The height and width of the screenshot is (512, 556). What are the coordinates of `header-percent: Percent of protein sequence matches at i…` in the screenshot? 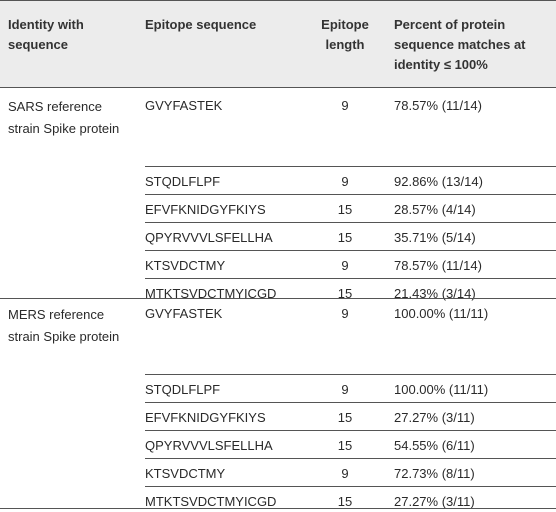 It's located at (460, 44).